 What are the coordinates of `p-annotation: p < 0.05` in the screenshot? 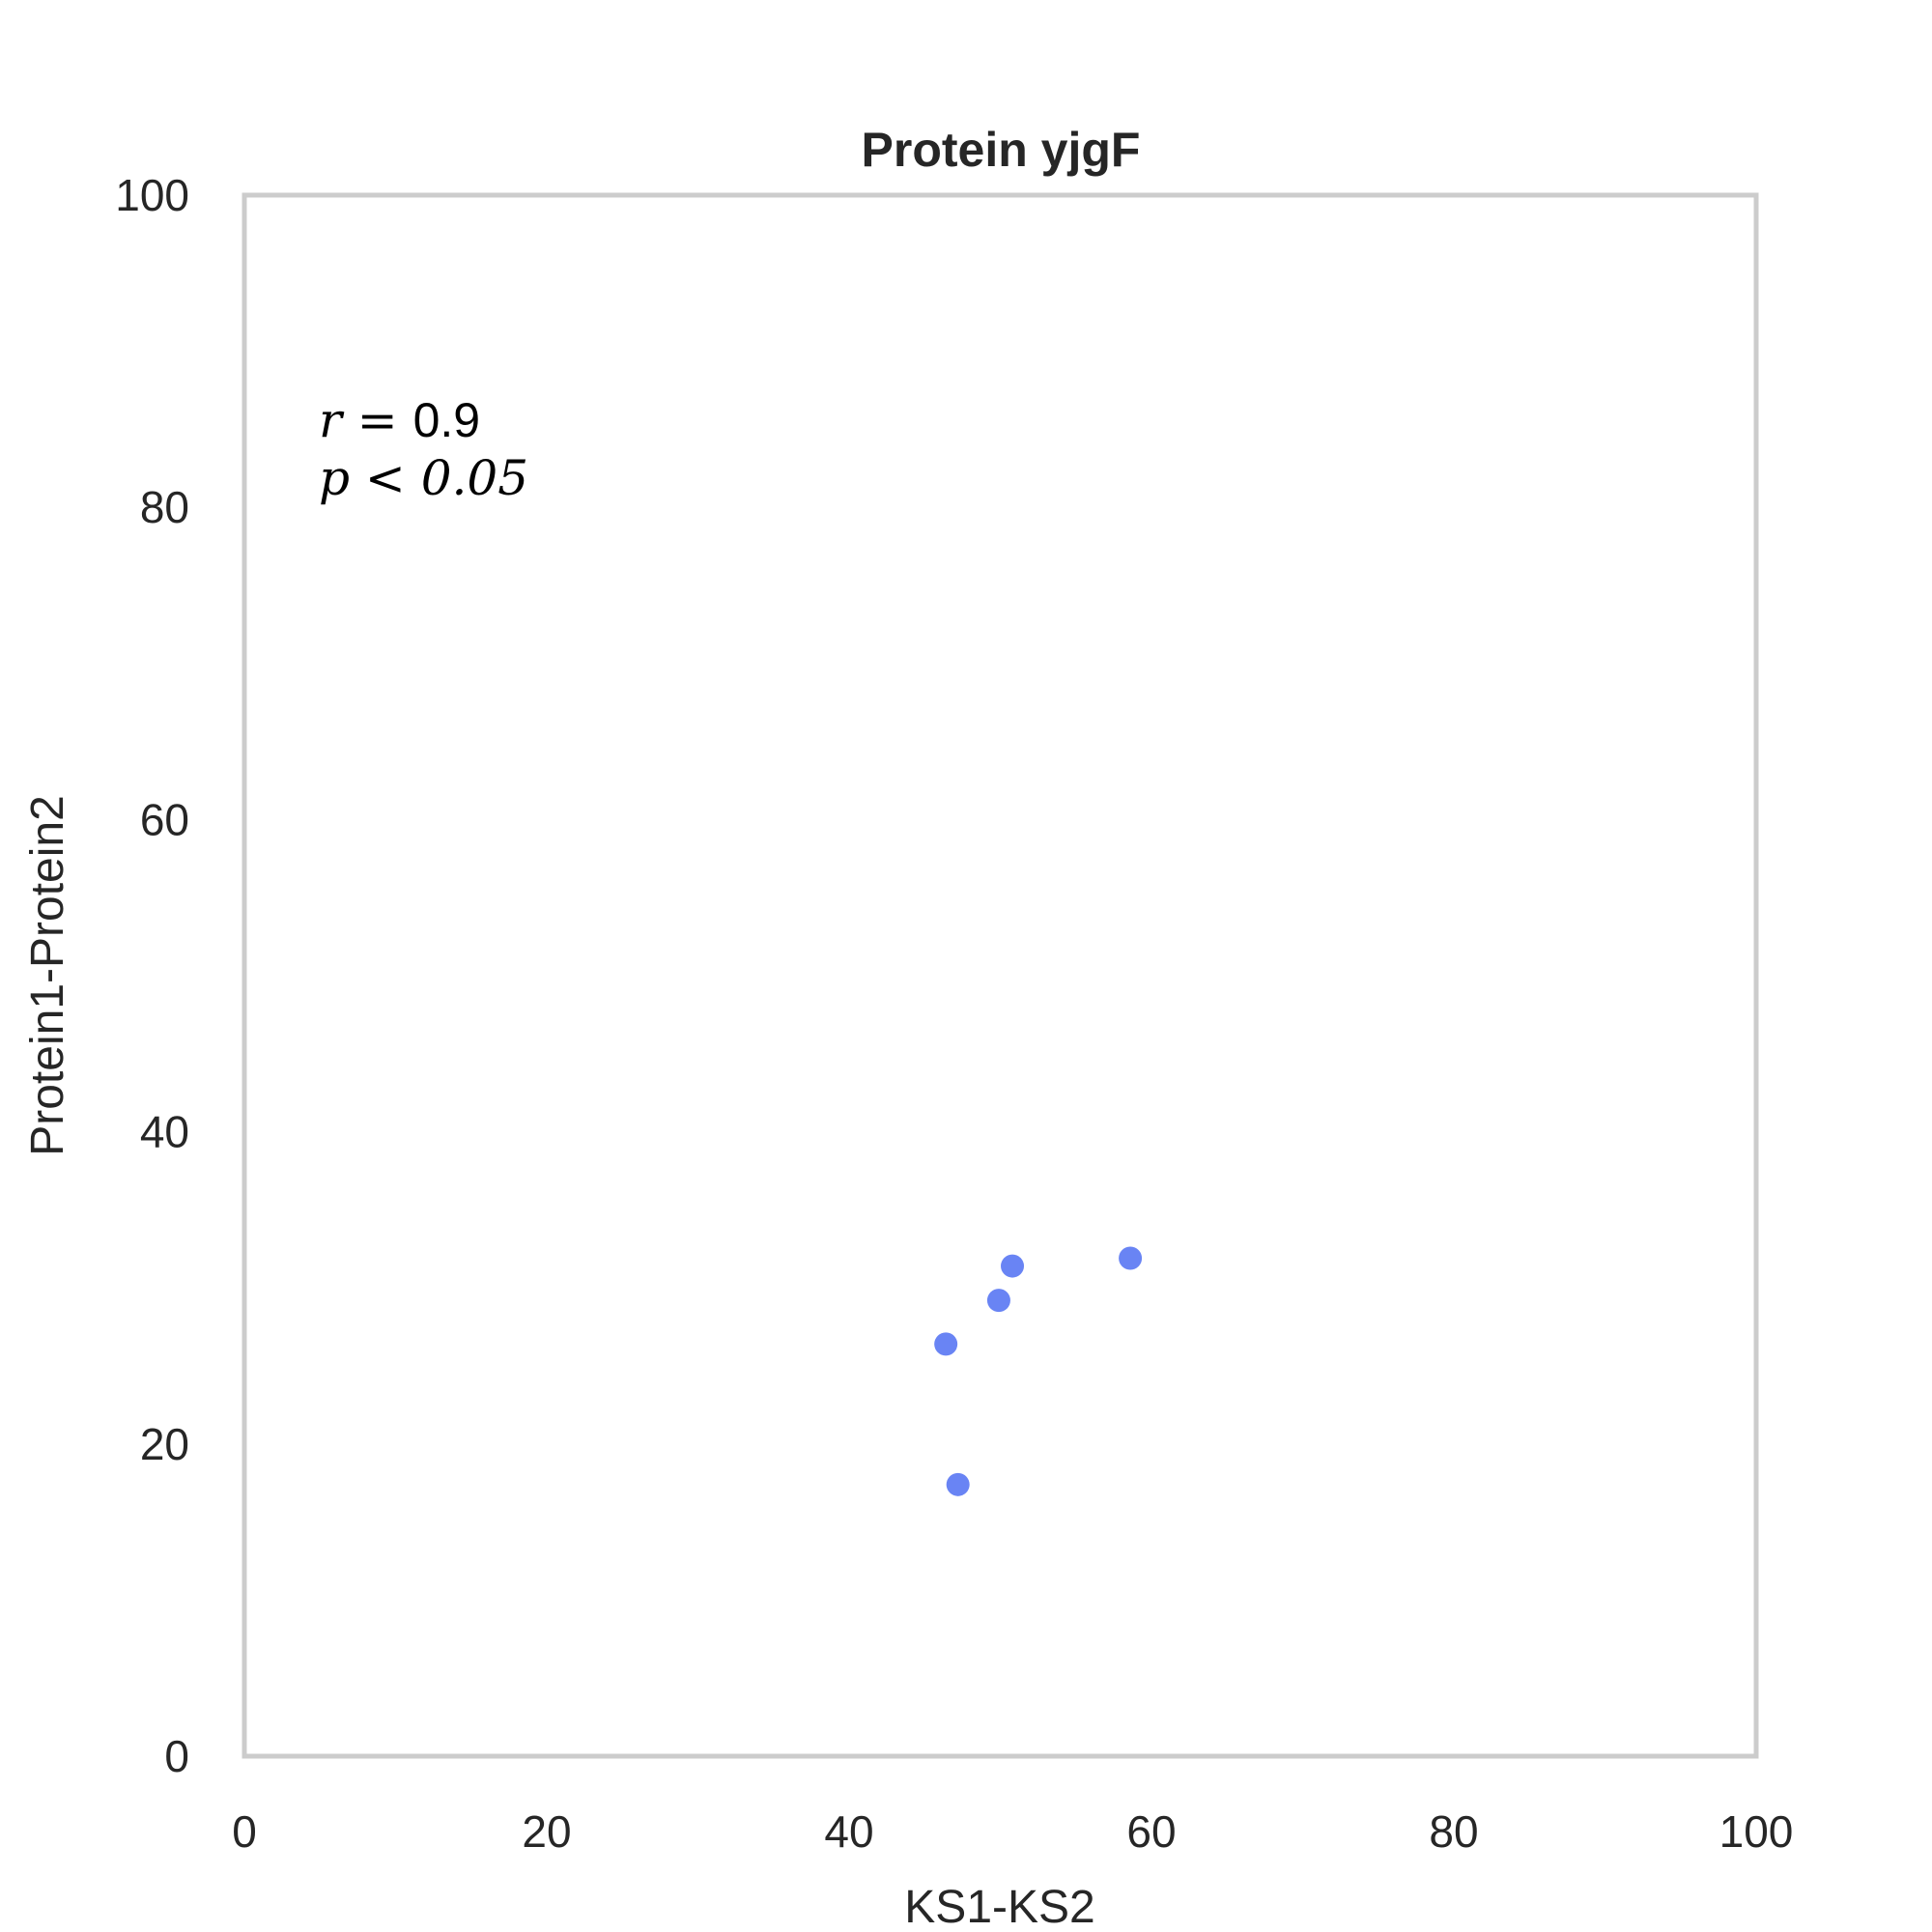 It's located at (423, 478).